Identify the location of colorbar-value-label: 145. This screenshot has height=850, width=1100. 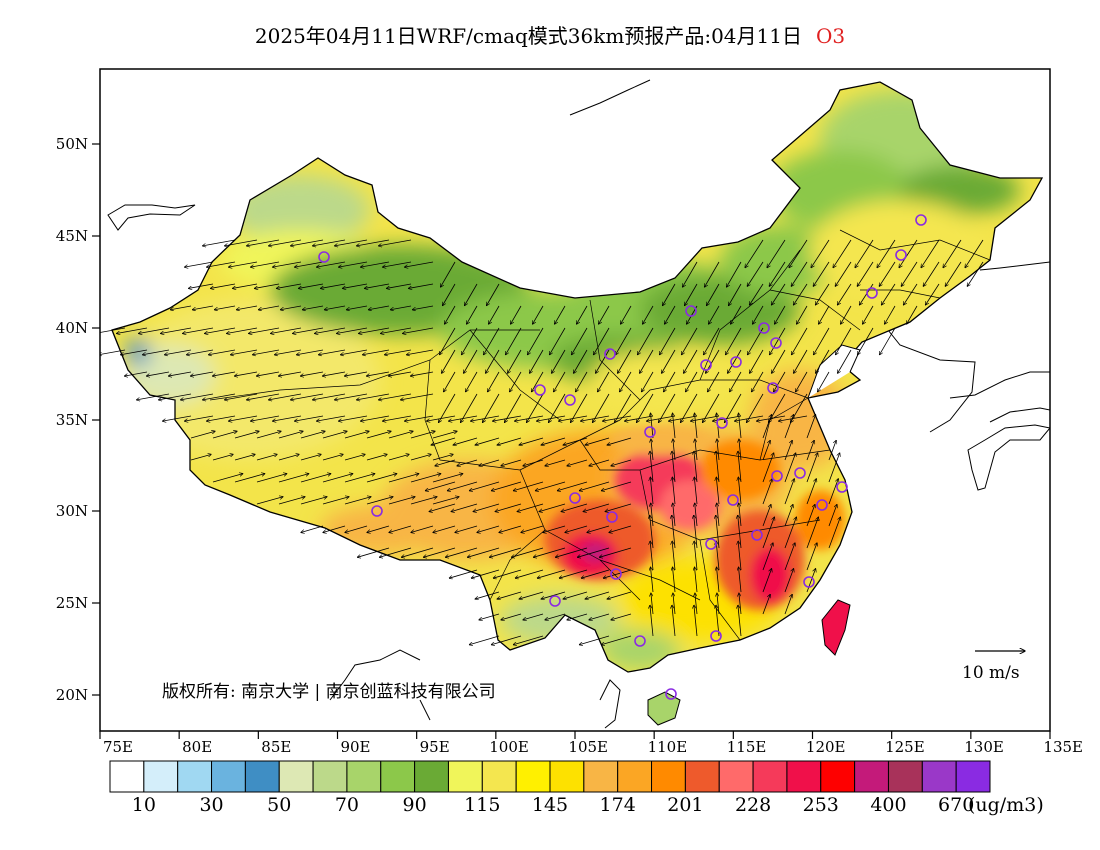
(550, 805).